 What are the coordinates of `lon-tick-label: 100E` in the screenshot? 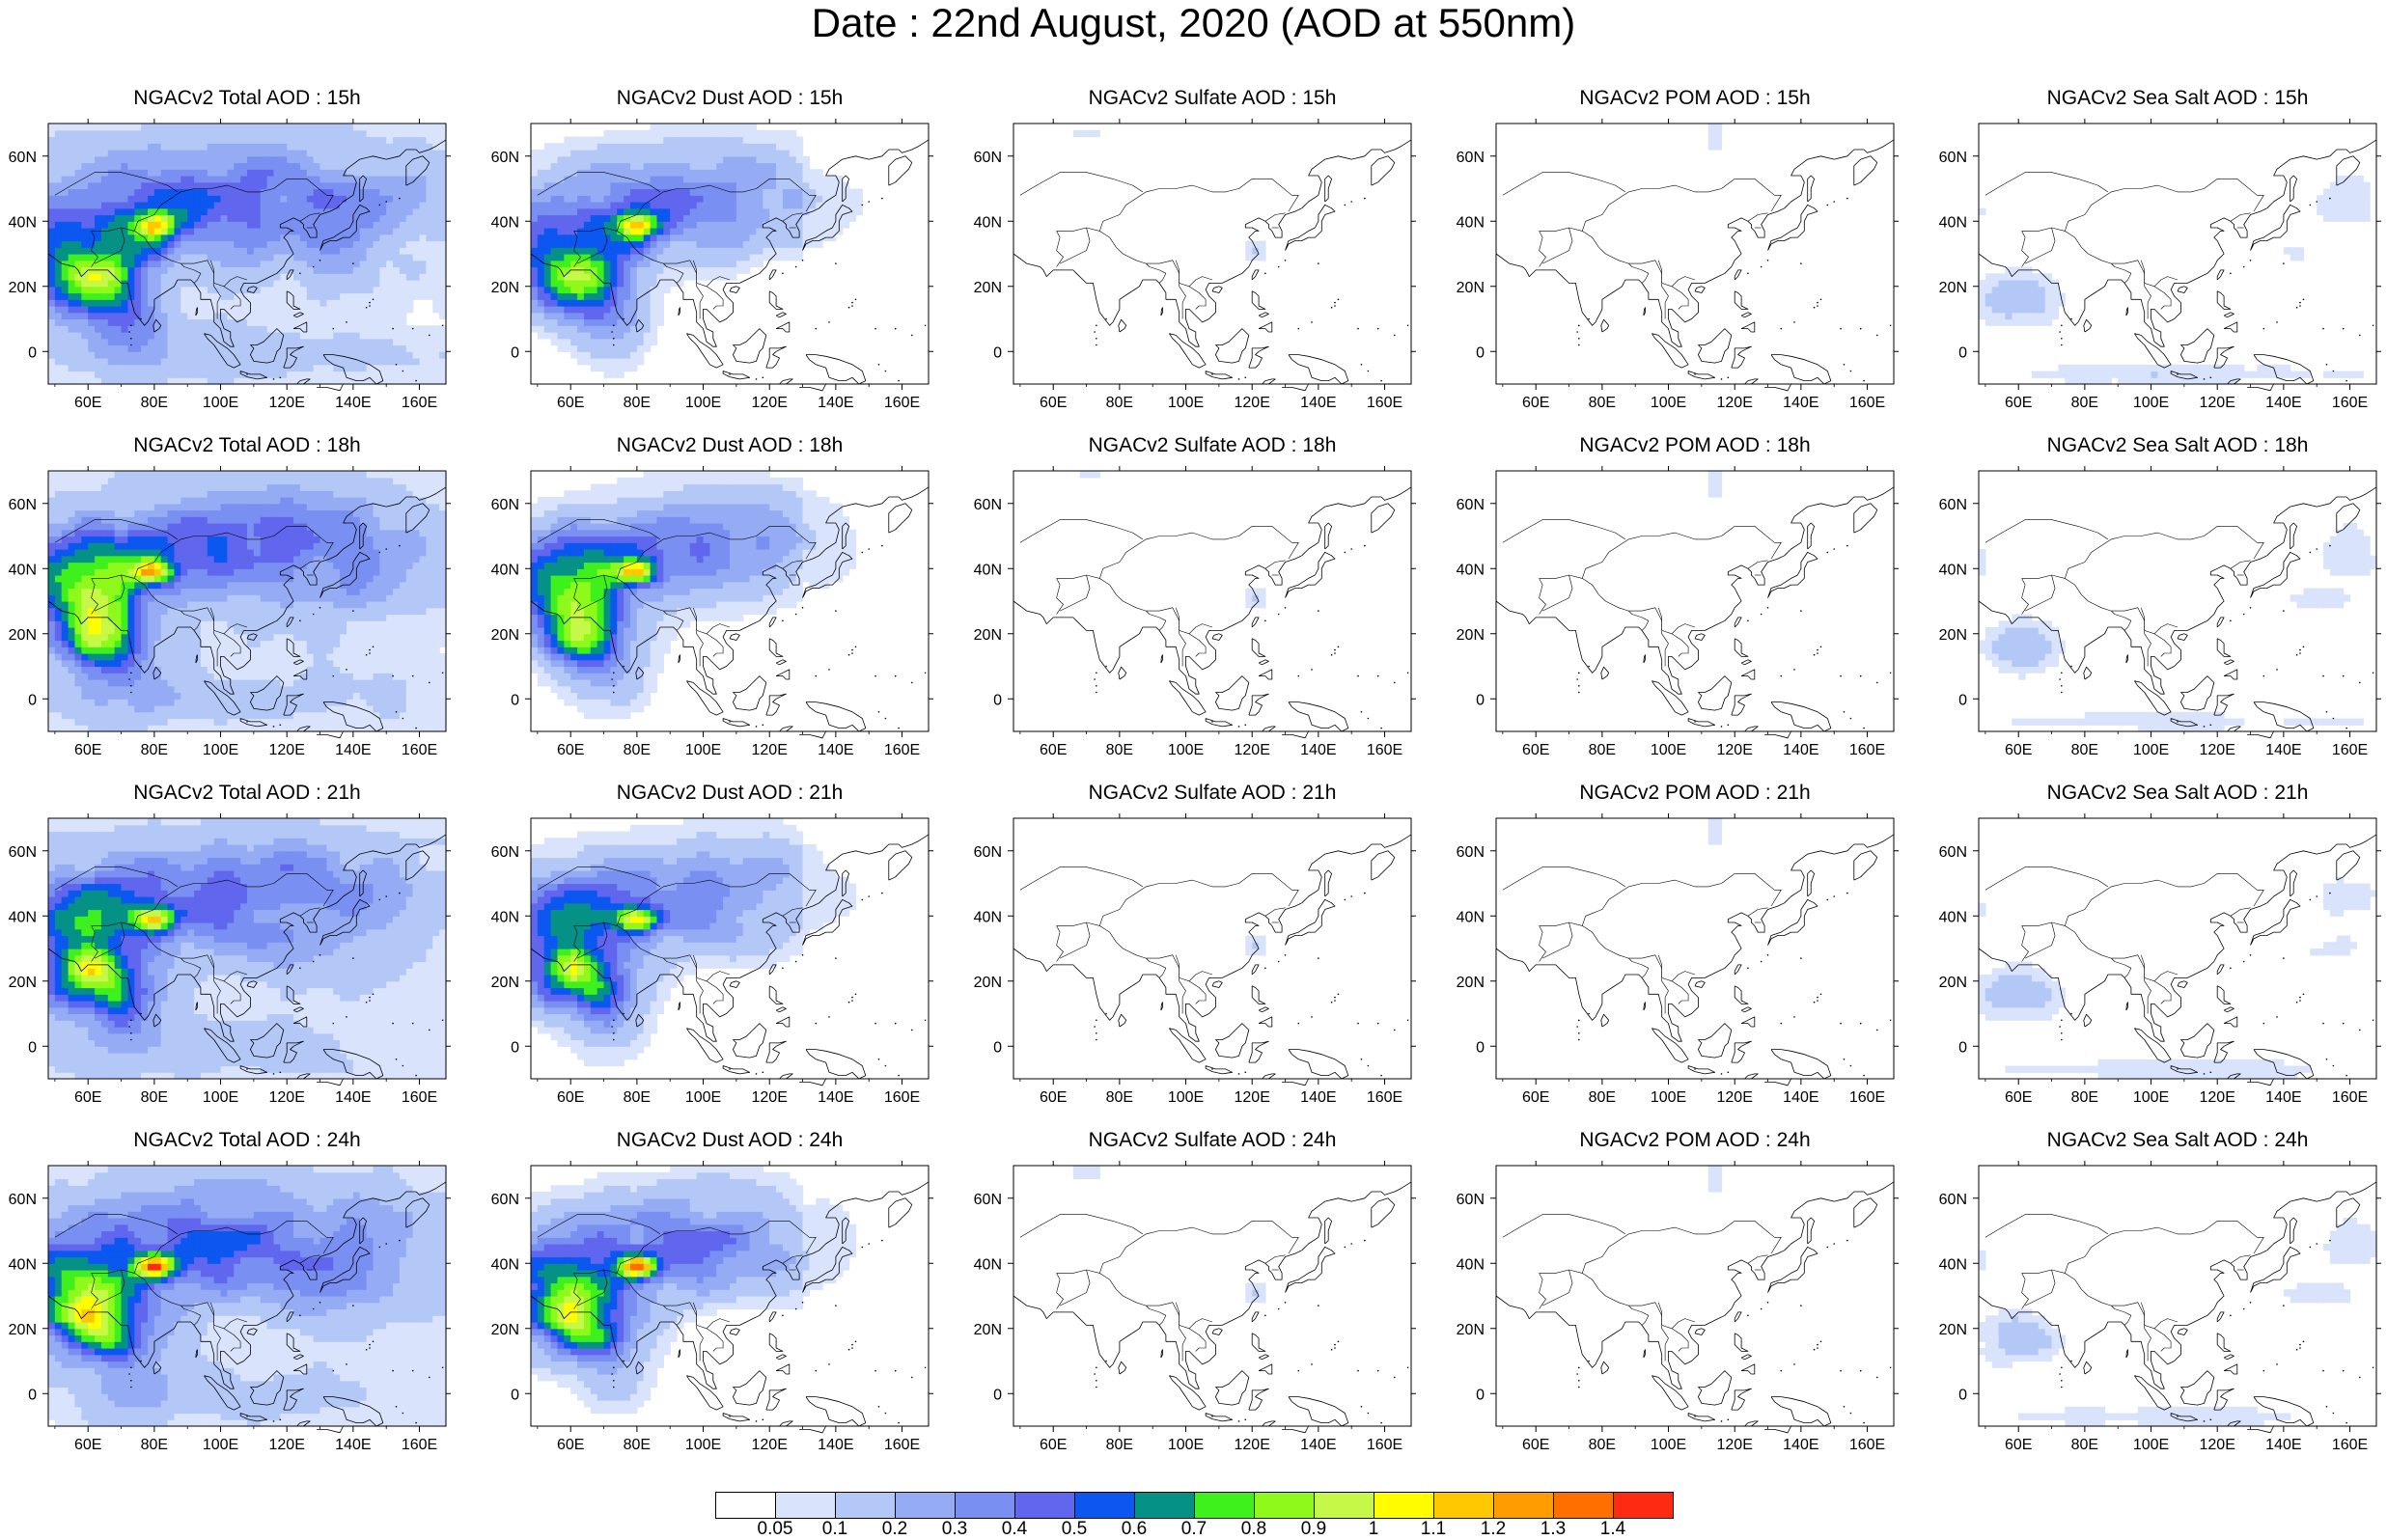 It's located at (2151, 403).